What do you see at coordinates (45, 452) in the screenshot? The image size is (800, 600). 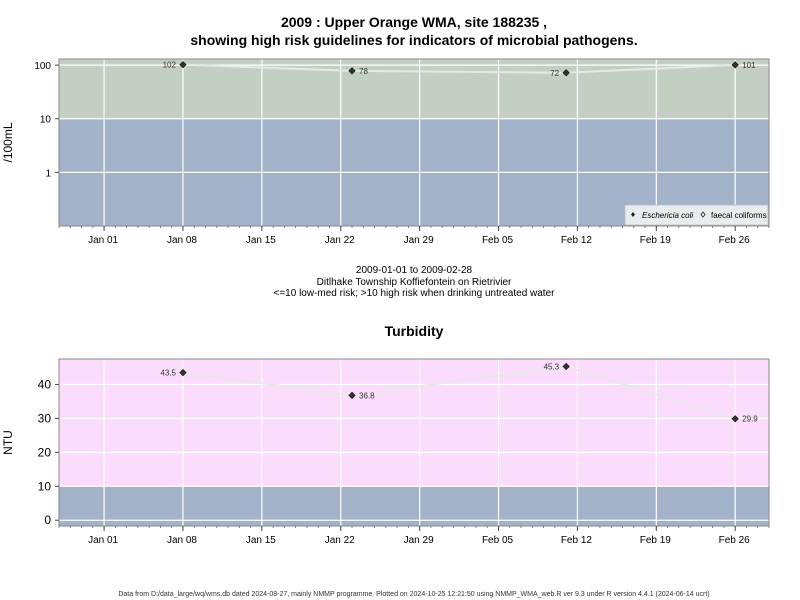 I see `y-tick-label: 20` at bounding box center [45, 452].